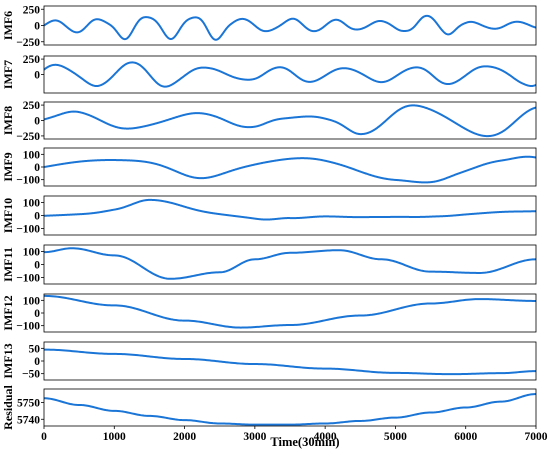  I want to click on panel-label: Residual, so click(8, 407).